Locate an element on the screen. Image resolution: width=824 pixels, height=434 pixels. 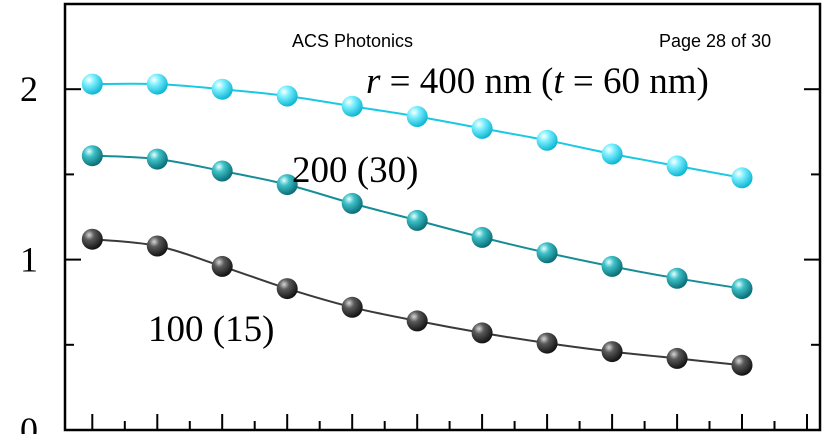
page-number-header: Page 28 of 30 is located at coordinates (715, 41).